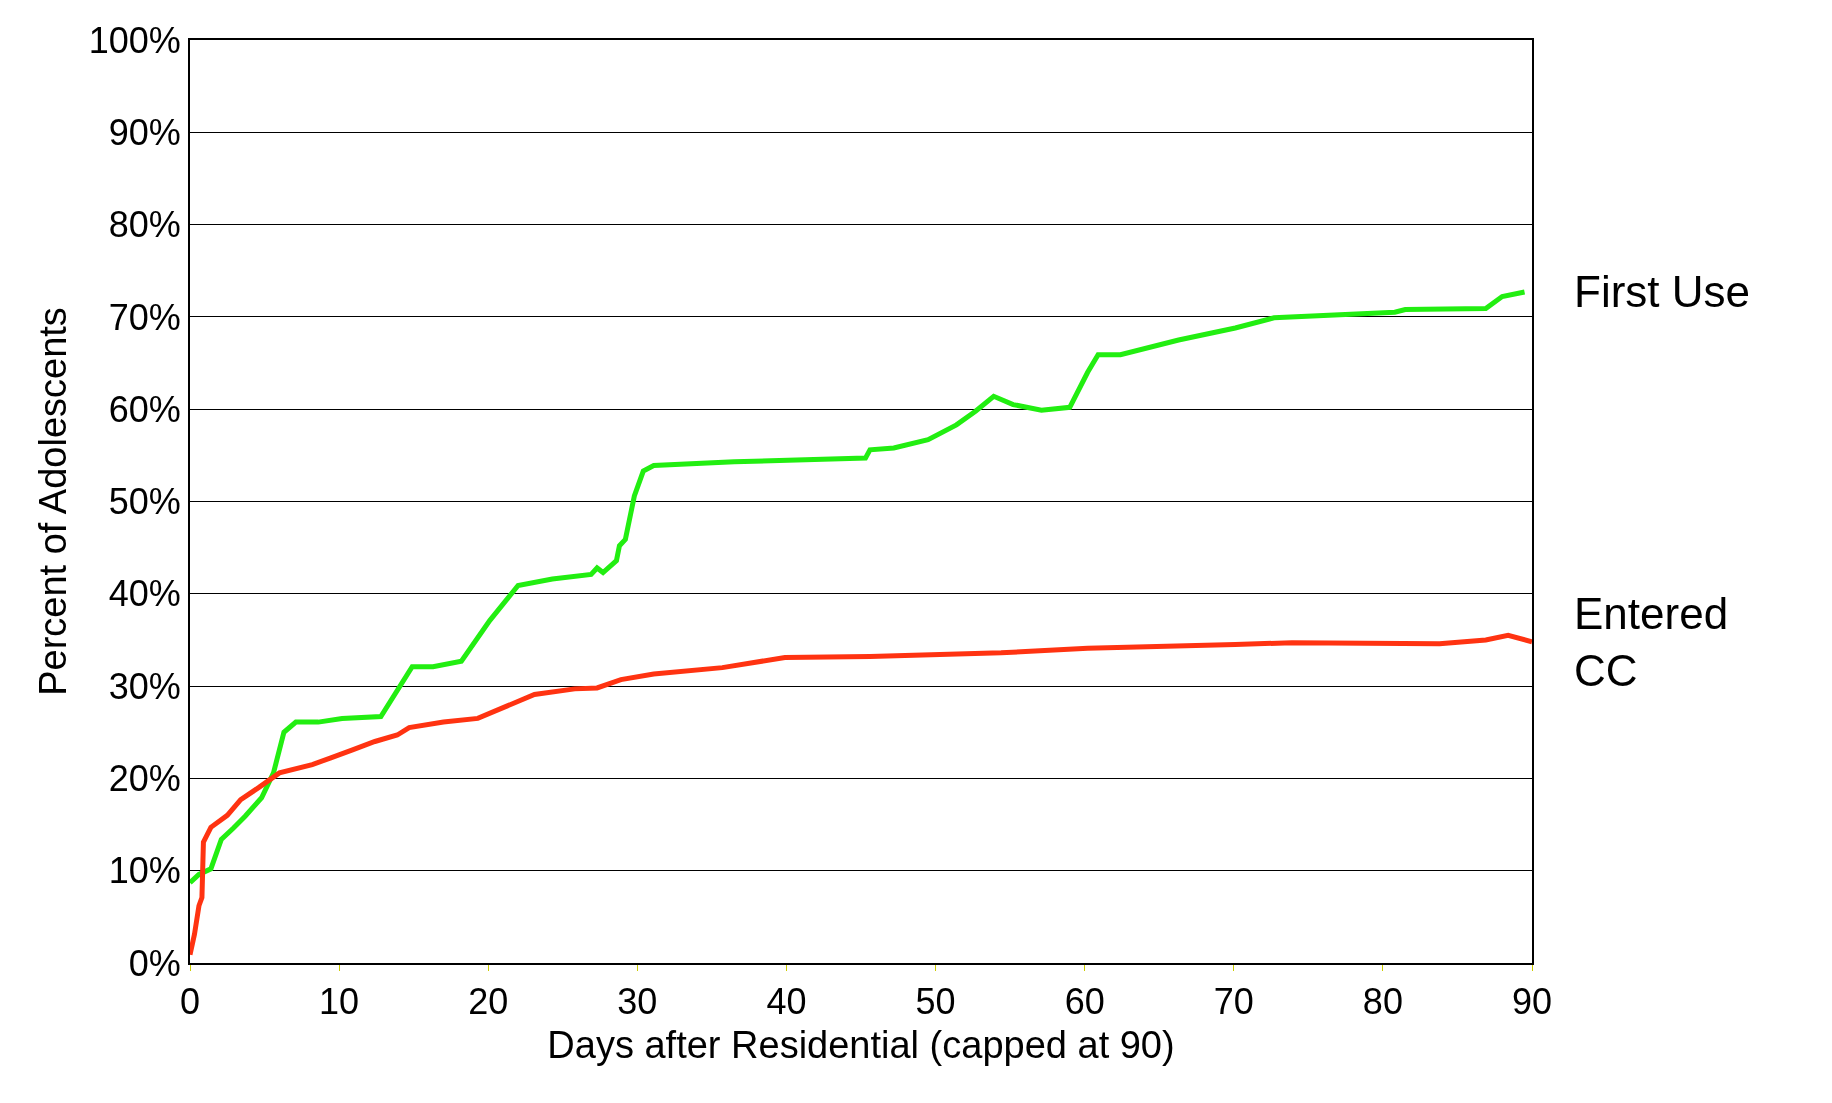 Image resolution: width=1832 pixels, height=1103 pixels. What do you see at coordinates (144, 871) in the screenshot?
I see `y-tick-label: 10%` at bounding box center [144, 871].